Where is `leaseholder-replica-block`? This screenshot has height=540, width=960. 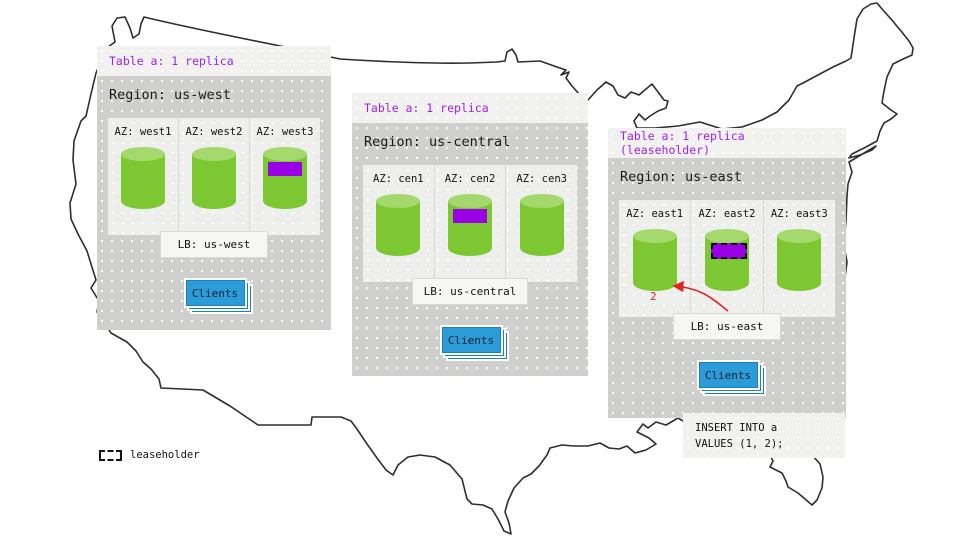 leaseholder-replica-block is located at coordinates (728, 251).